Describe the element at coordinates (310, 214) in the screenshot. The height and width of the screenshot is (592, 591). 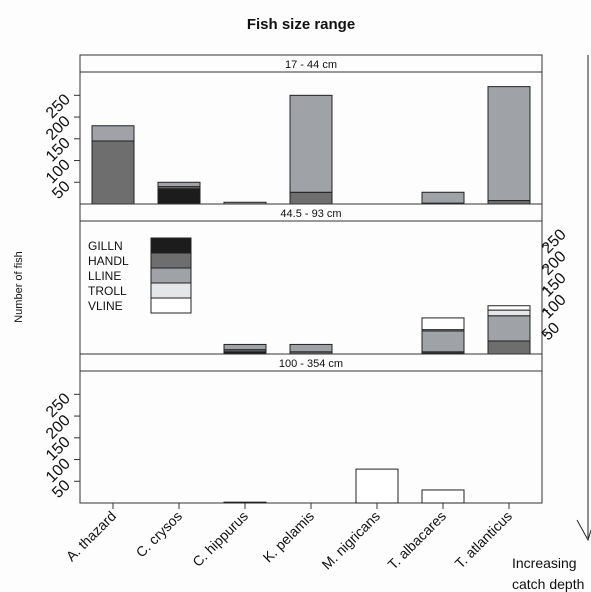
I see `panel-strip-label: 44.5 - 93 cm` at that location.